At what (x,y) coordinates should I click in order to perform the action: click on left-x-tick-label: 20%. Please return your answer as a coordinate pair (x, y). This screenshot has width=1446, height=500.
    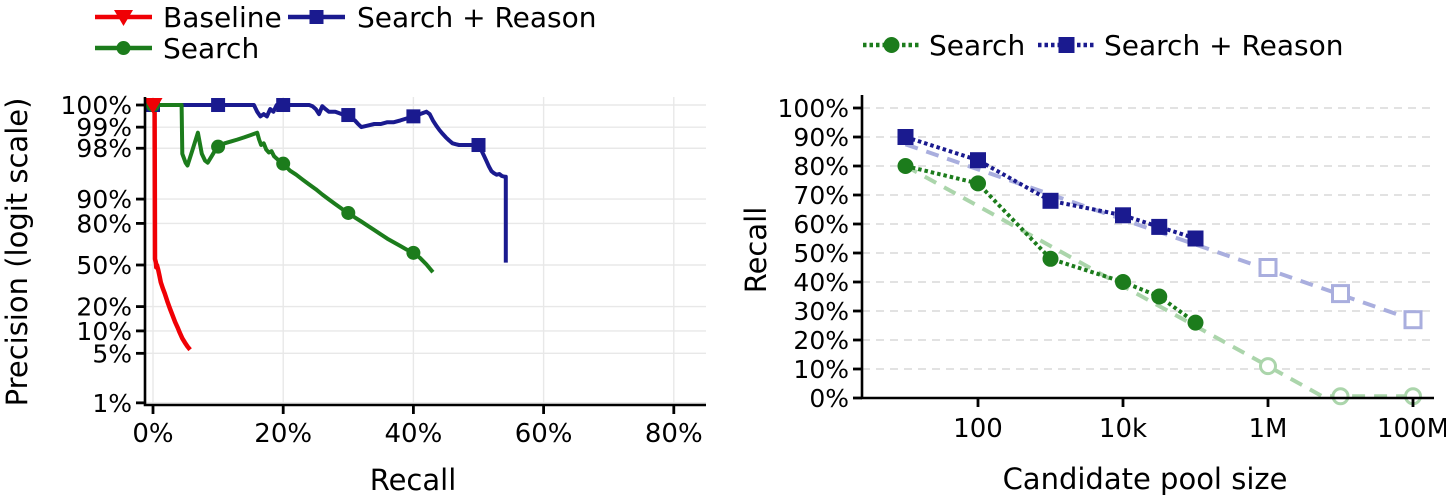
    Looking at the image, I should click on (283, 434).